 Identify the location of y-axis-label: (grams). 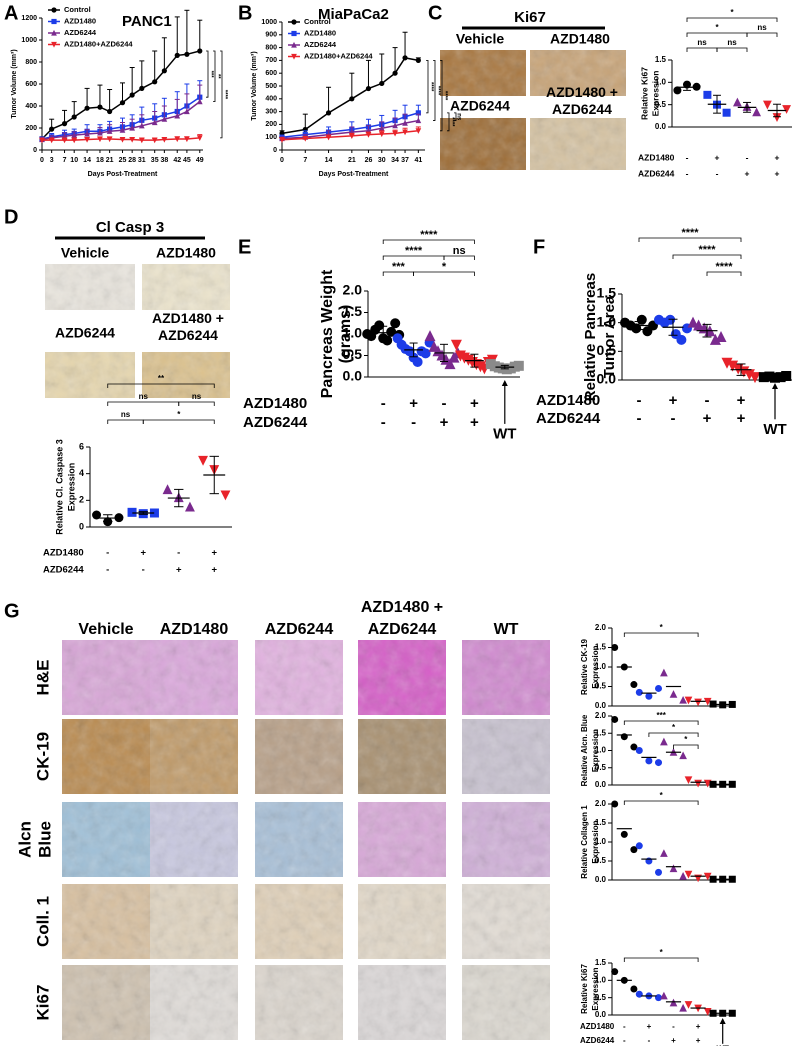
(345, 334).